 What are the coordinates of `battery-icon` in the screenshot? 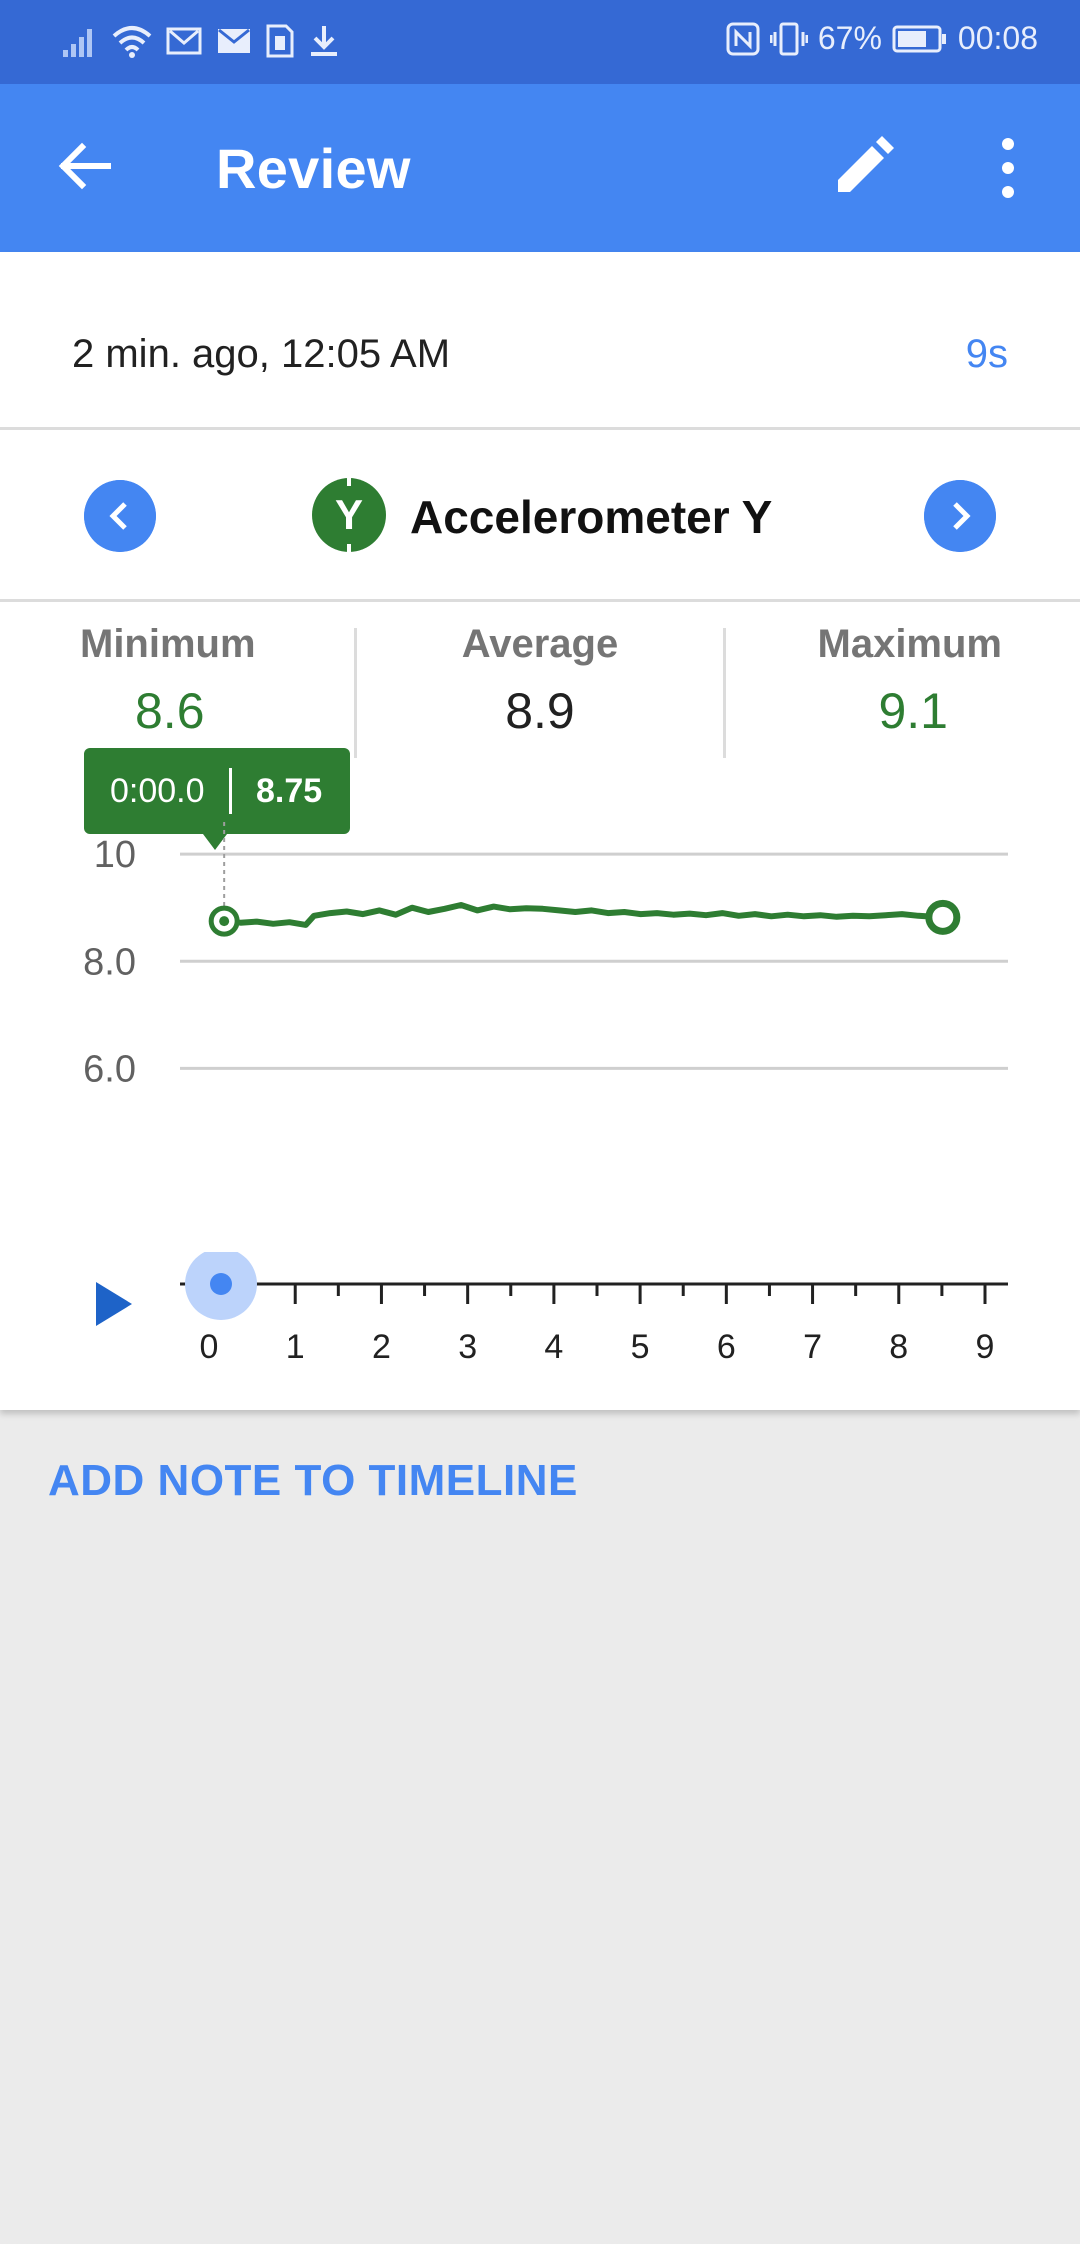 It's located at (919, 38).